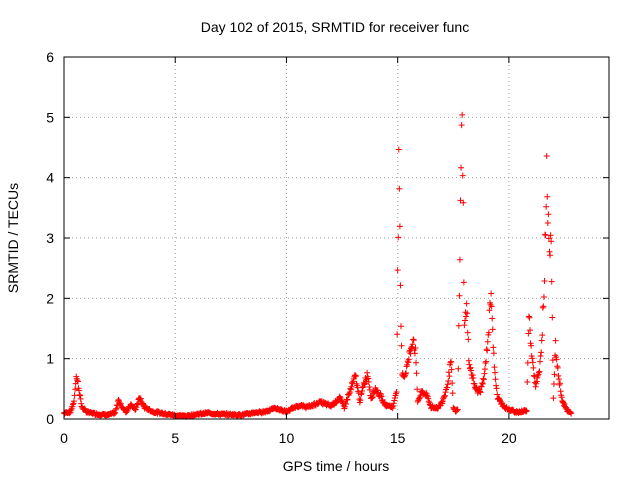 The width and height of the screenshot is (640, 480). Describe the element at coordinates (64, 438) in the screenshot. I see `x-tick-label: 0` at that location.